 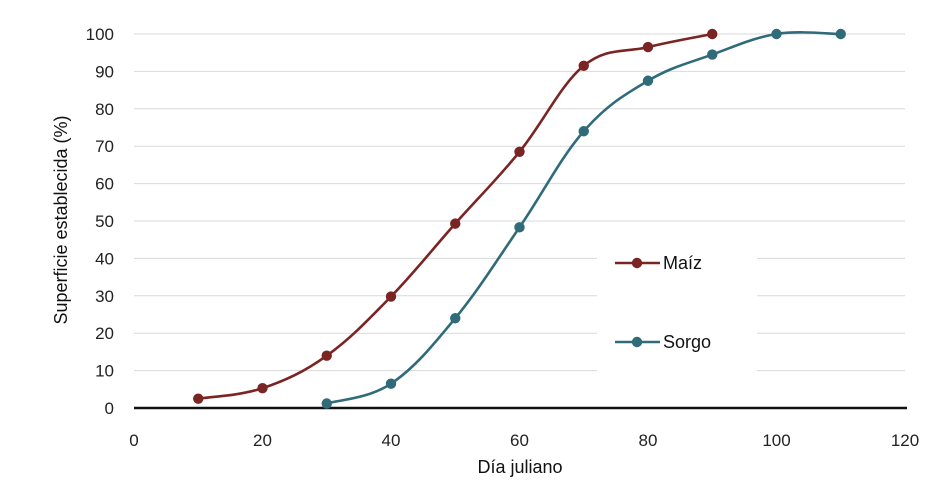 What do you see at coordinates (637, 342) in the screenshot?
I see `legend-marker-sorgo` at bounding box center [637, 342].